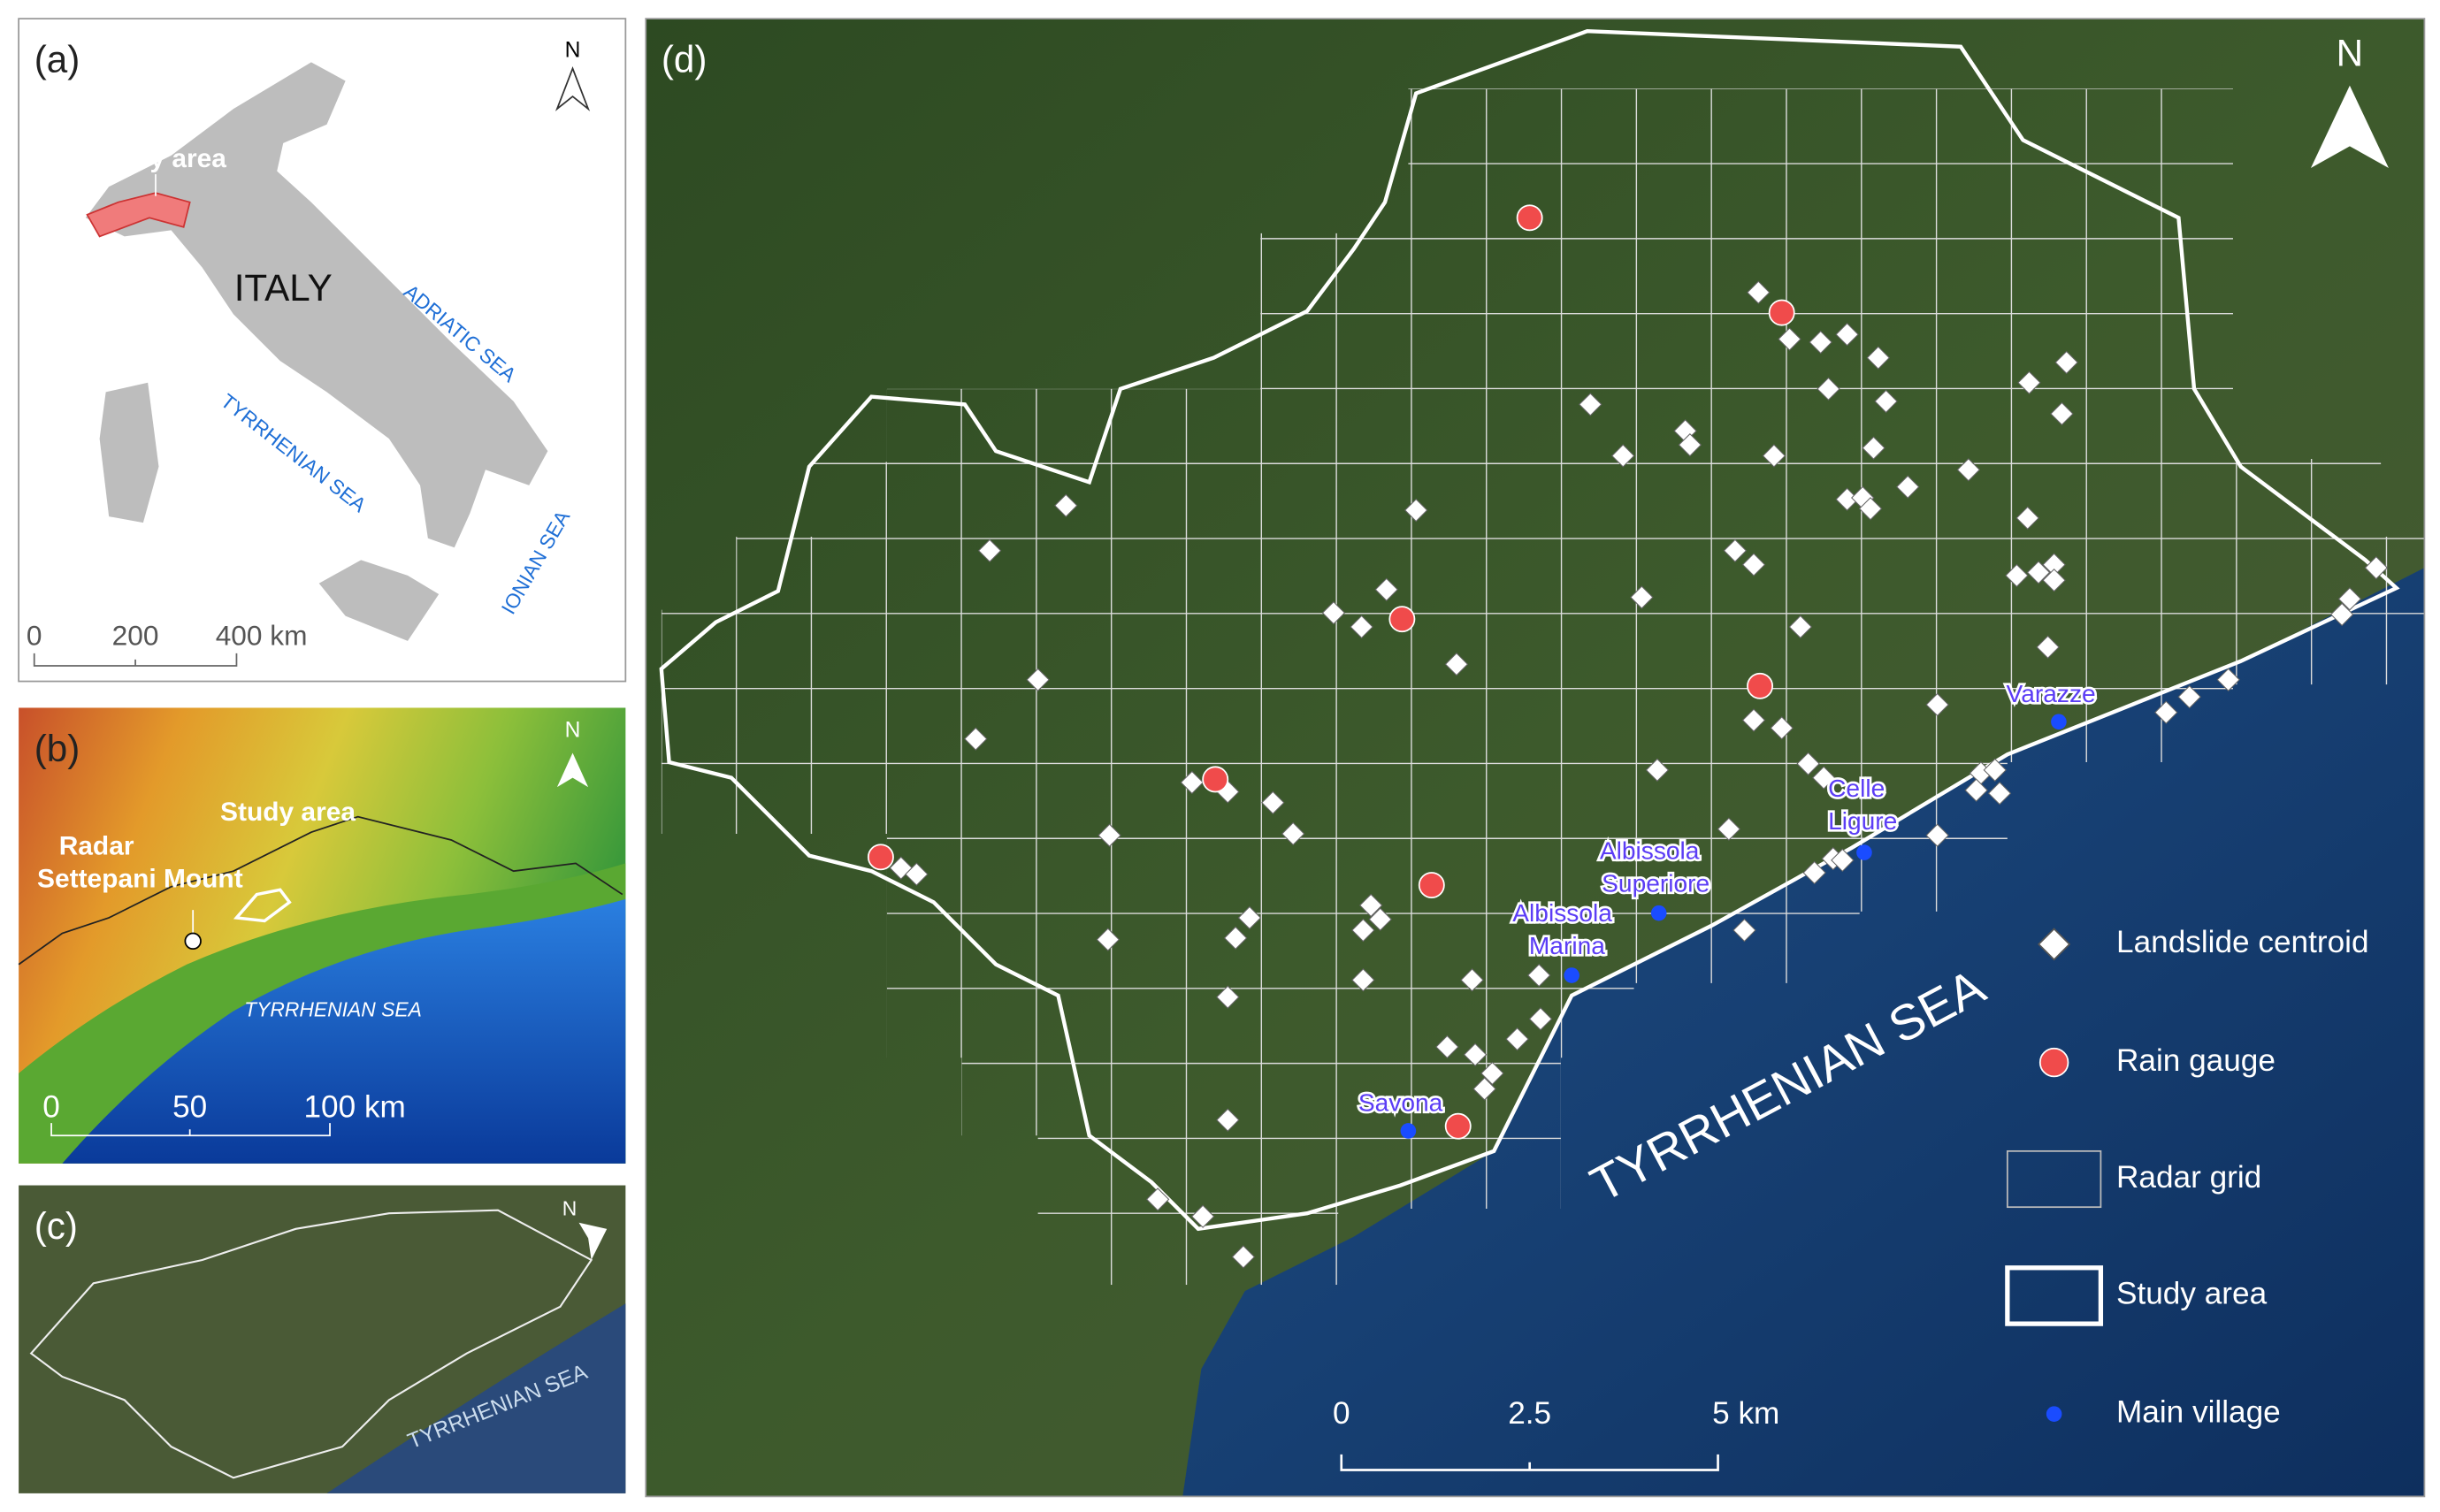  What do you see at coordinates (355, 1107) in the screenshot?
I see `scale-label: 100 km` at bounding box center [355, 1107].